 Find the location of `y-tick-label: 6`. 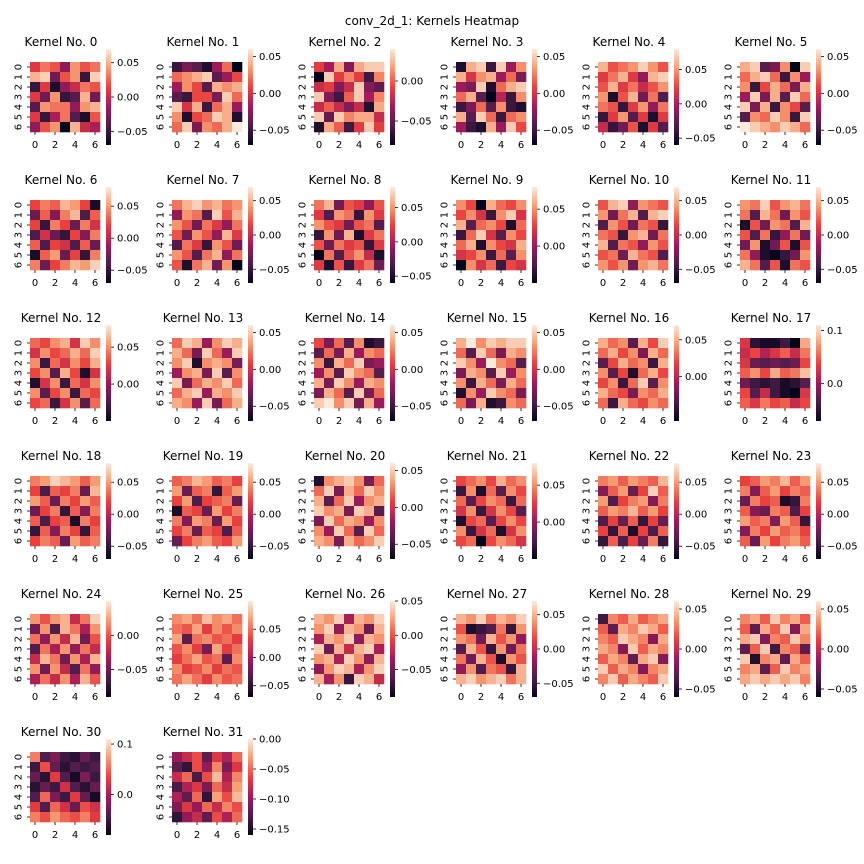

y-tick-label: 6 is located at coordinates (587, 403).